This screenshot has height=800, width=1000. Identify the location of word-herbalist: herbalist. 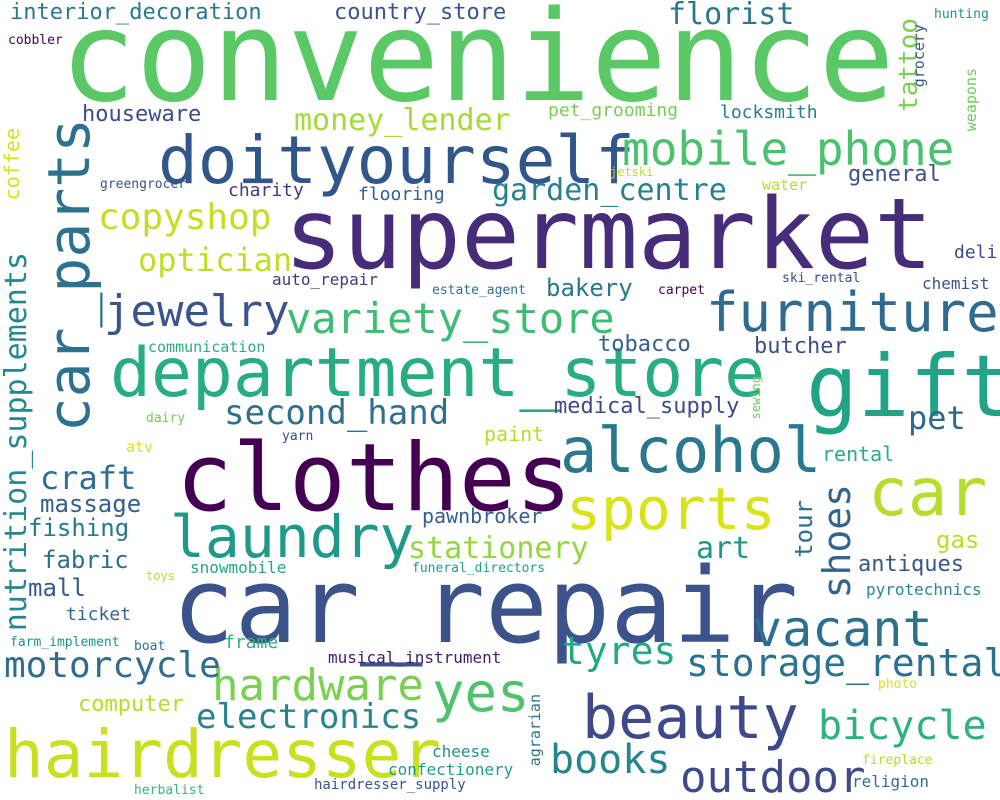
(169, 790).